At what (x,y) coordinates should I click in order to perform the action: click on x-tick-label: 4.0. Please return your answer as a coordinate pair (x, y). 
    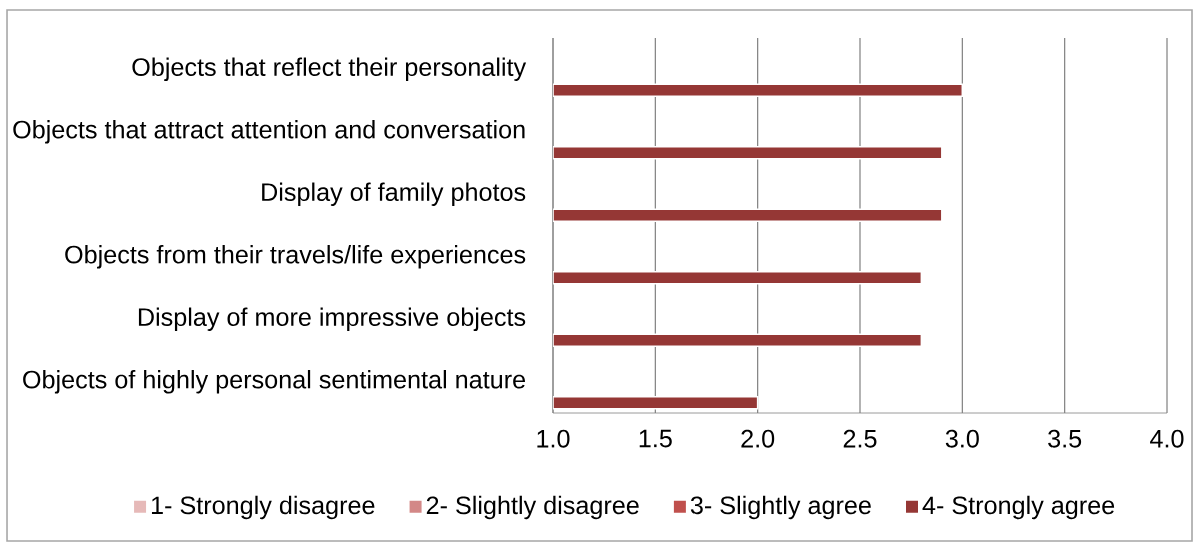
    Looking at the image, I should click on (1167, 438).